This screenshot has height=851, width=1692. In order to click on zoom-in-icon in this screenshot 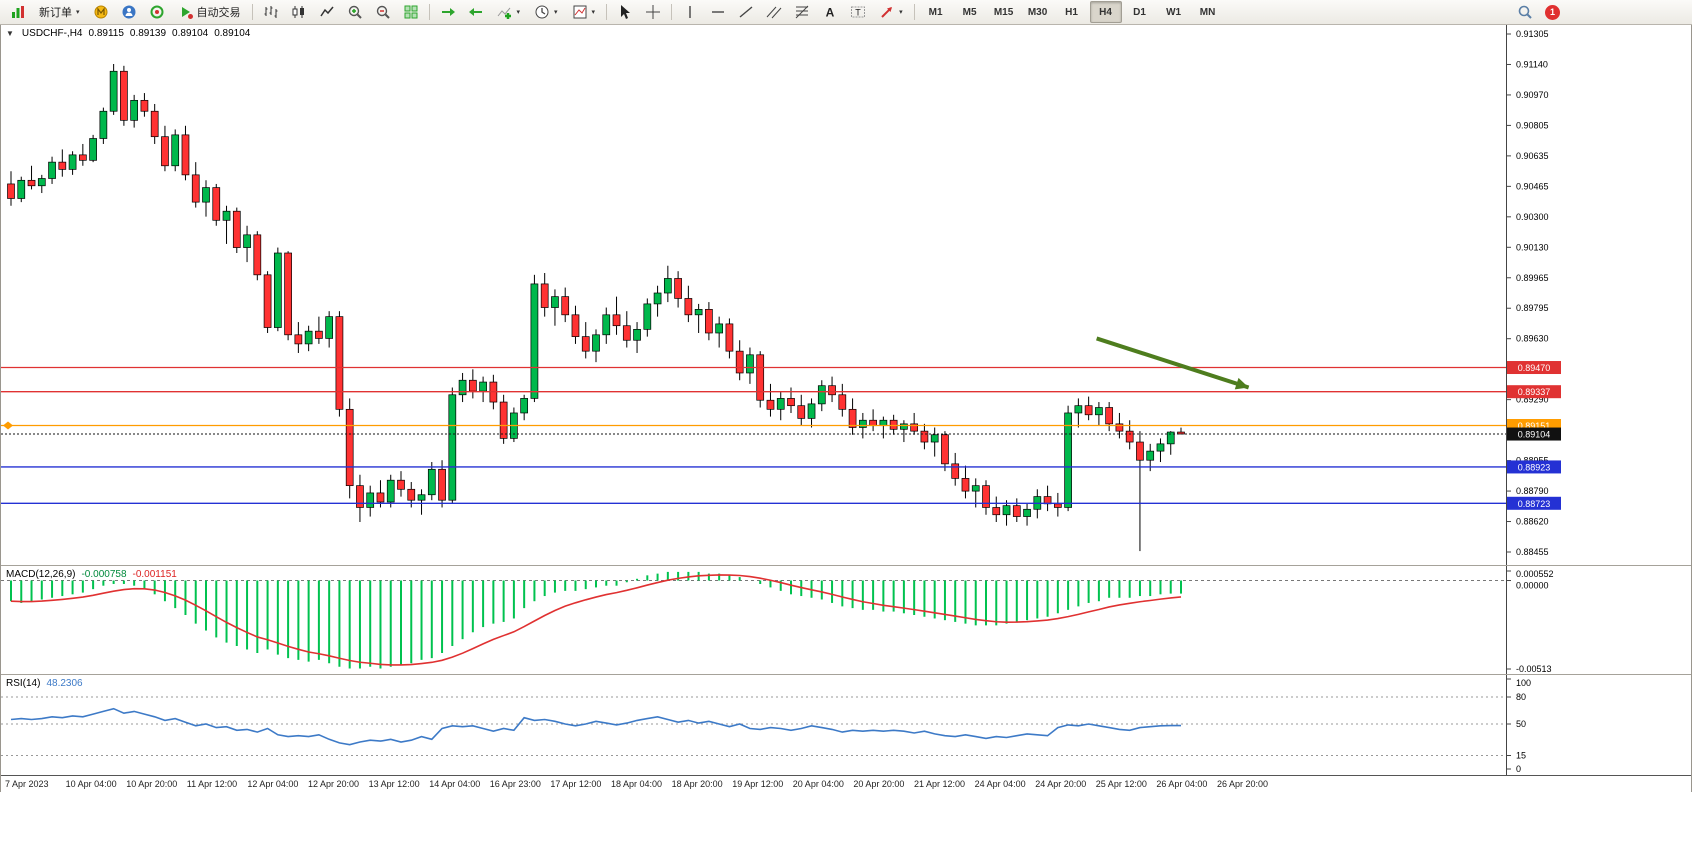, I will do `click(355, 12)`.